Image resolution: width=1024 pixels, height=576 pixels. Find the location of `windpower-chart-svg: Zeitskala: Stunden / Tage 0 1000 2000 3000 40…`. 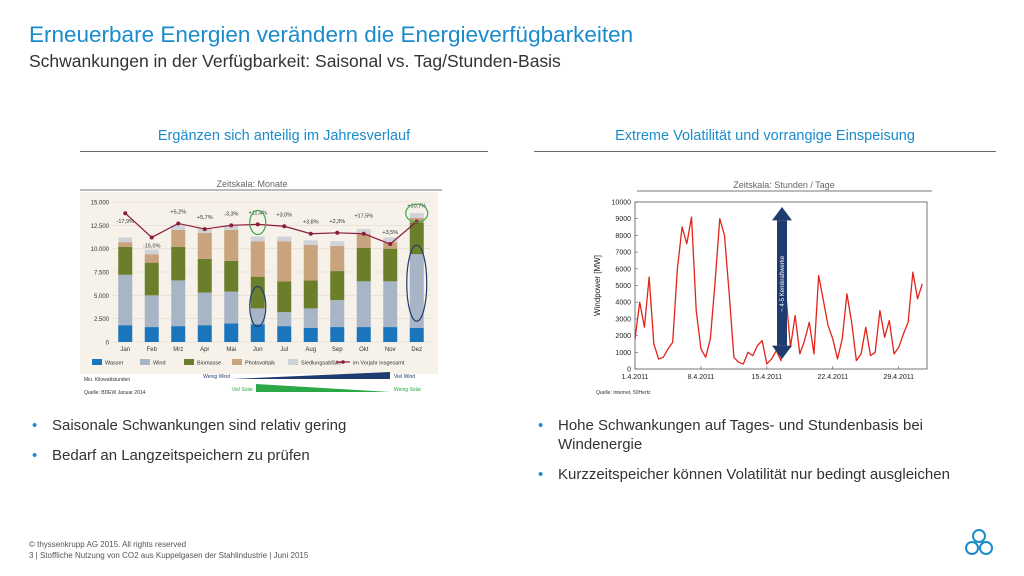

windpower-chart-svg: Zeitskala: Stunden / Tage 0 1000 2000 3000 40… is located at coordinates (762, 288).